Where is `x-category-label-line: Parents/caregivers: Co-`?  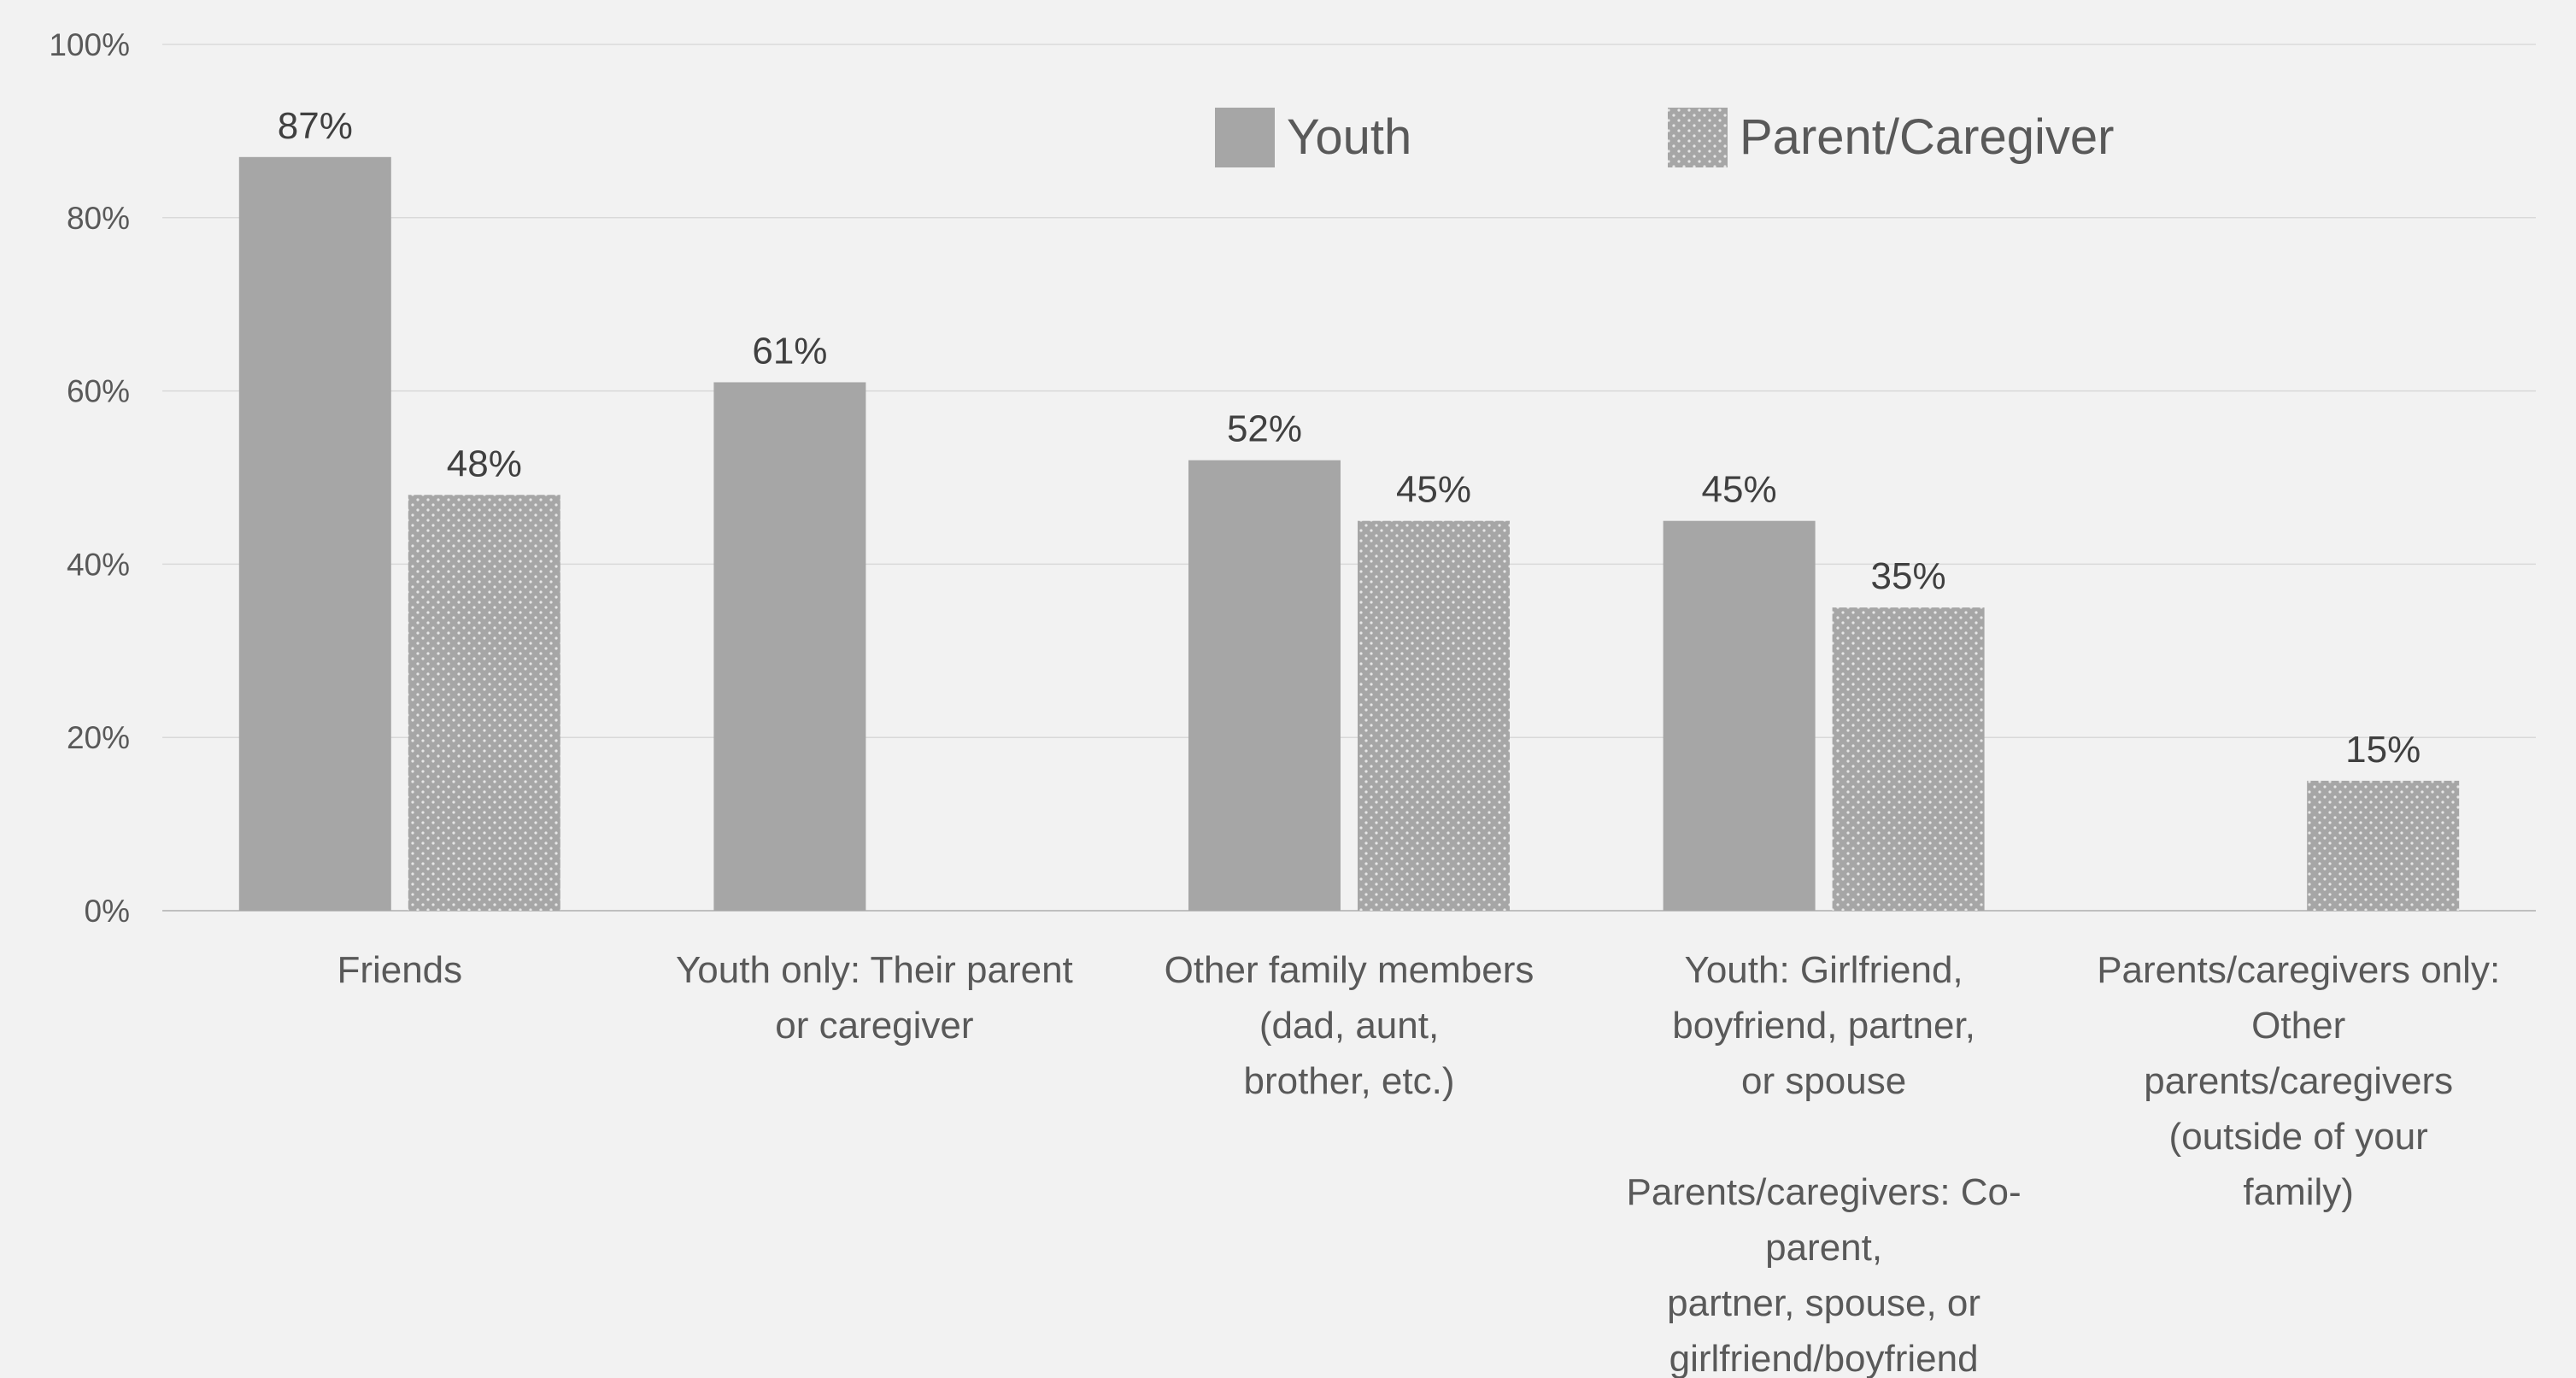
x-category-label-line: Parents/caregivers: Co- is located at coordinates (1824, 1192).